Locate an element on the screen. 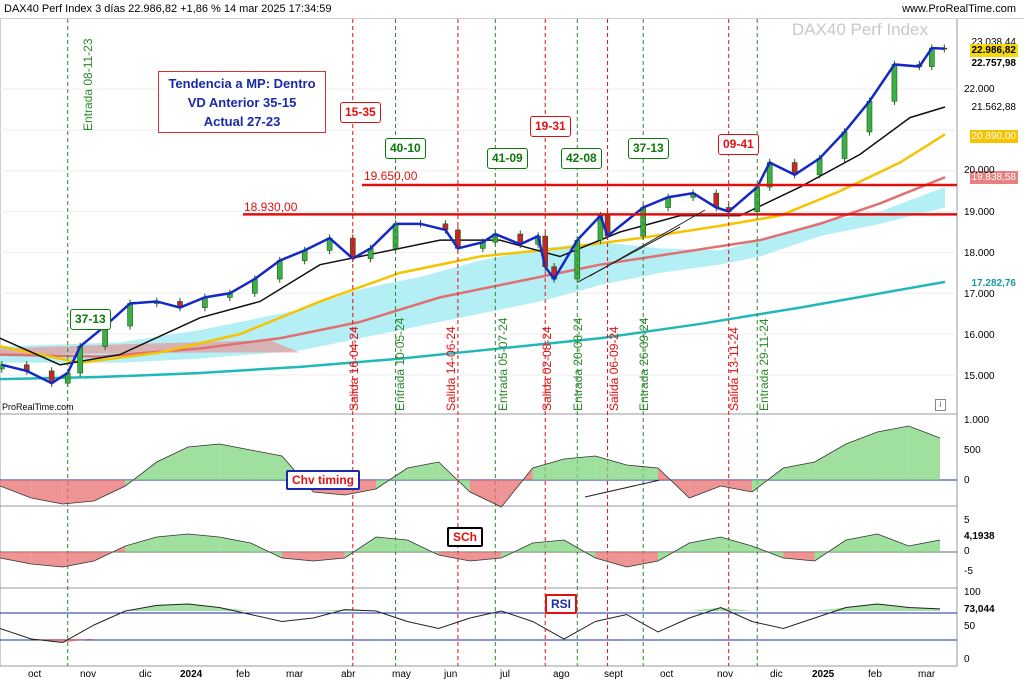 The image size is (1024, 683). x-label-mar-25: mar is located at coordinates (927, 674).